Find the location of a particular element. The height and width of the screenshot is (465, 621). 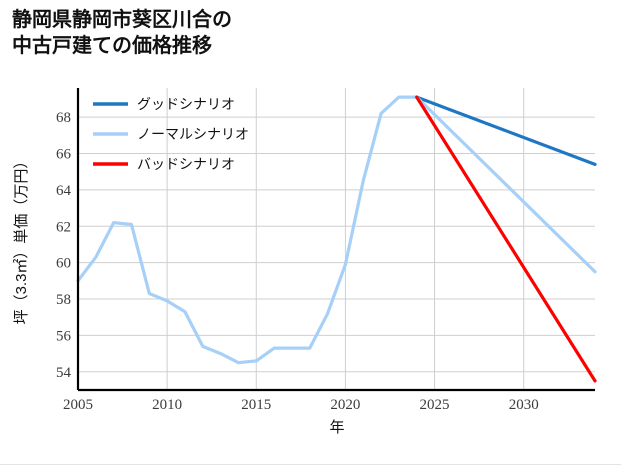

y-tick-labels: 54 56 58 60 62 64 66 68 is located at coordinates (64, 245).